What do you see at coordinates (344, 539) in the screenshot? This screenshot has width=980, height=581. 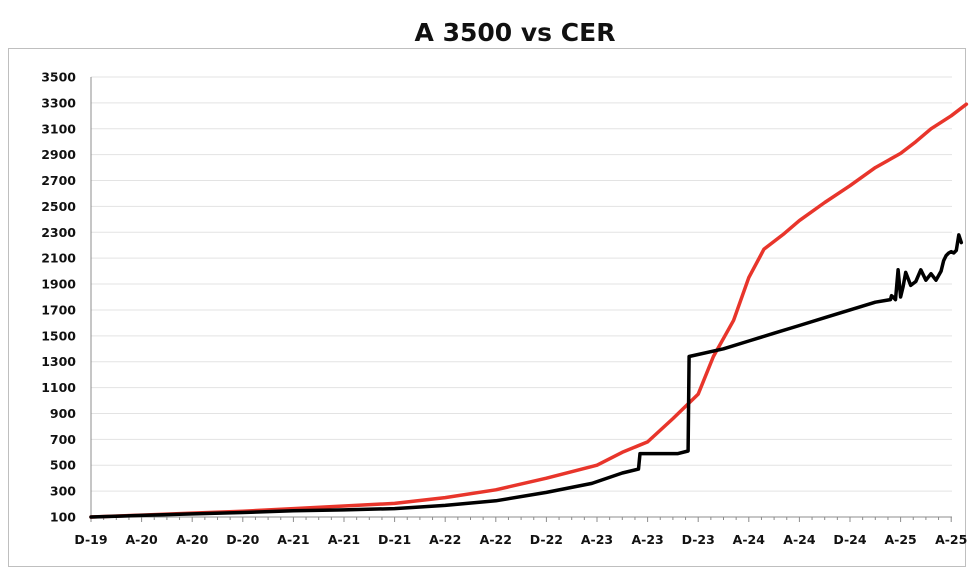 I see `x-tick-label-5: A-21` at bounding box center [344, 539].